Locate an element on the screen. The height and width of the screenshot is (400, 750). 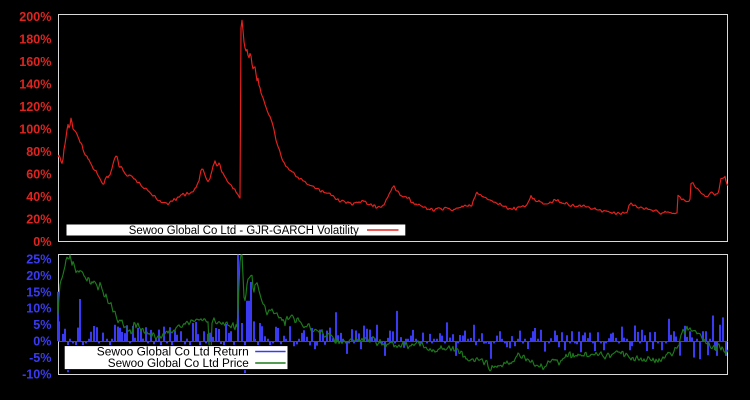
svg-text: 10% is located at coordinates (38, 309).